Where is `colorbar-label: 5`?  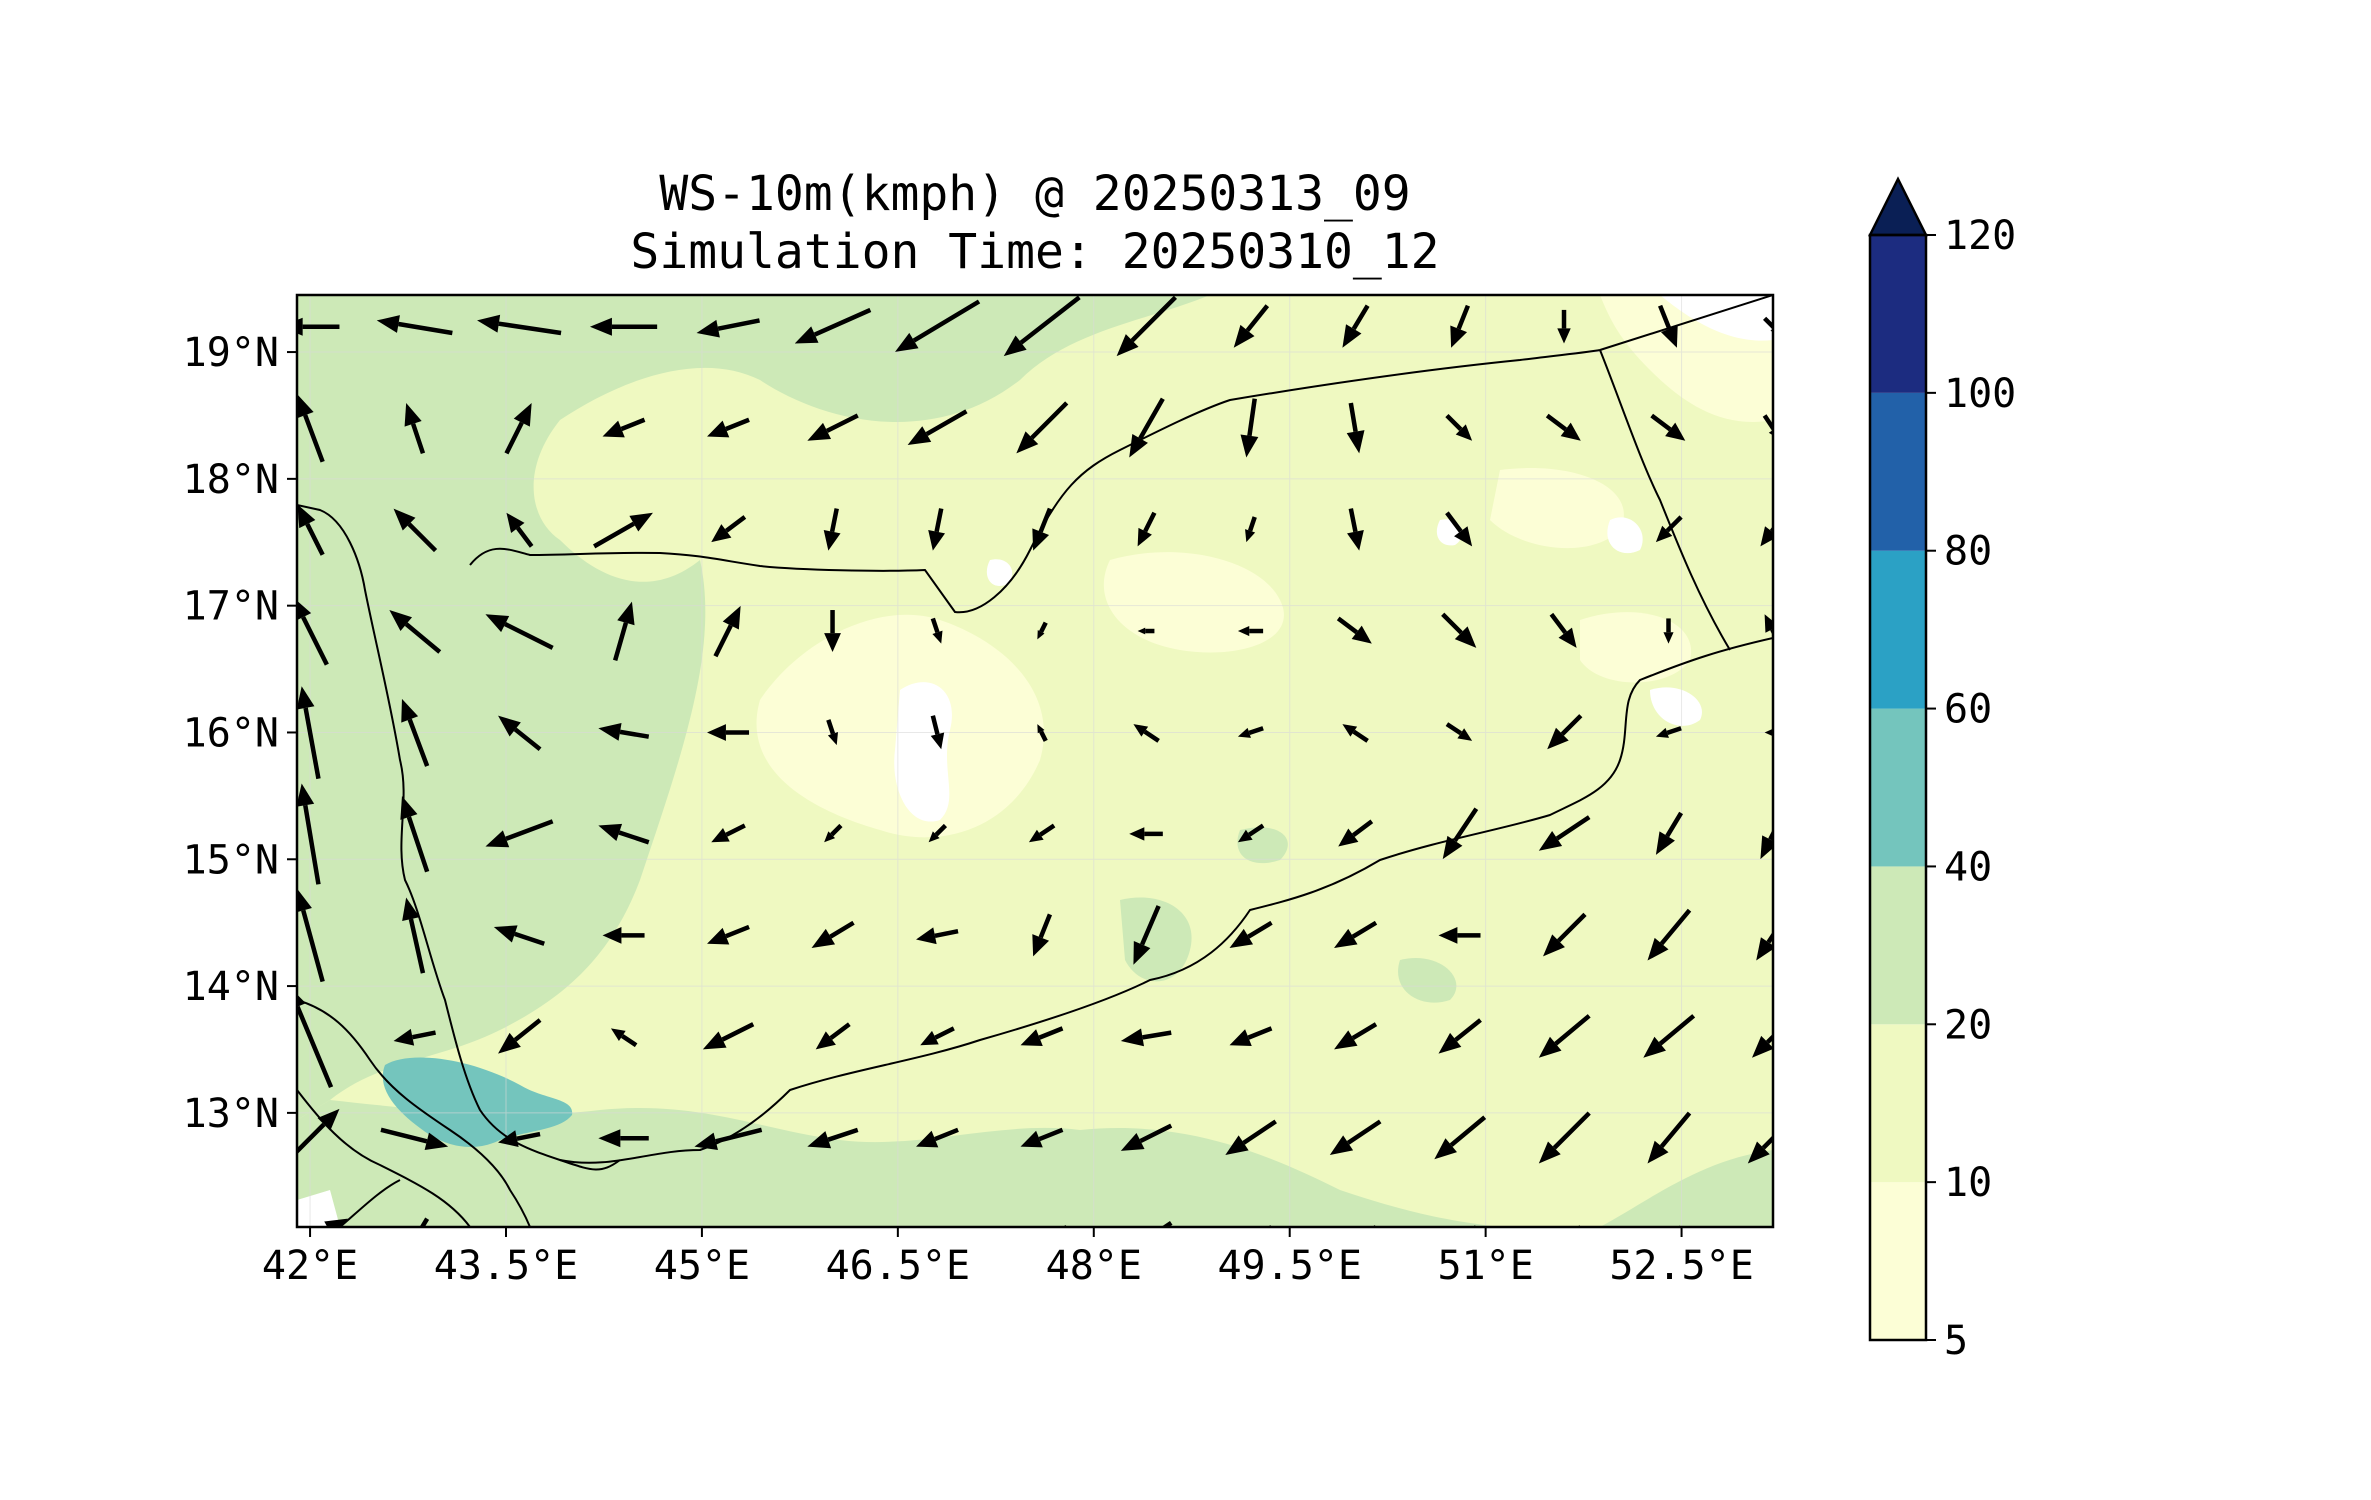 colorbar-label: 5 is located at coordinates (1956, 1341).